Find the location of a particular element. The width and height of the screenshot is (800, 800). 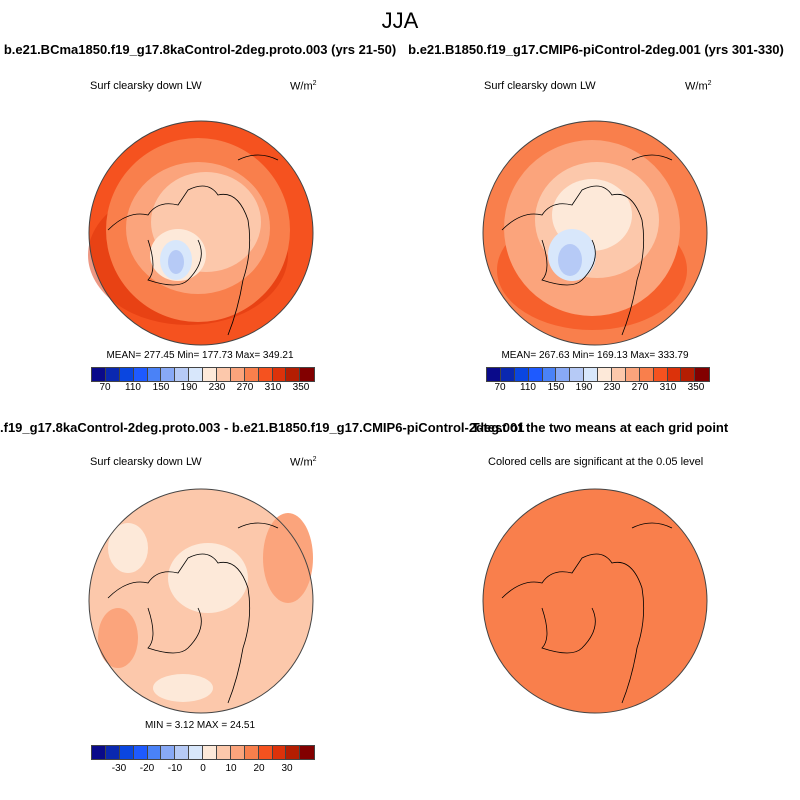

panel-1-variable: Surf clearsky down LW is located at coordinates (146, 86).